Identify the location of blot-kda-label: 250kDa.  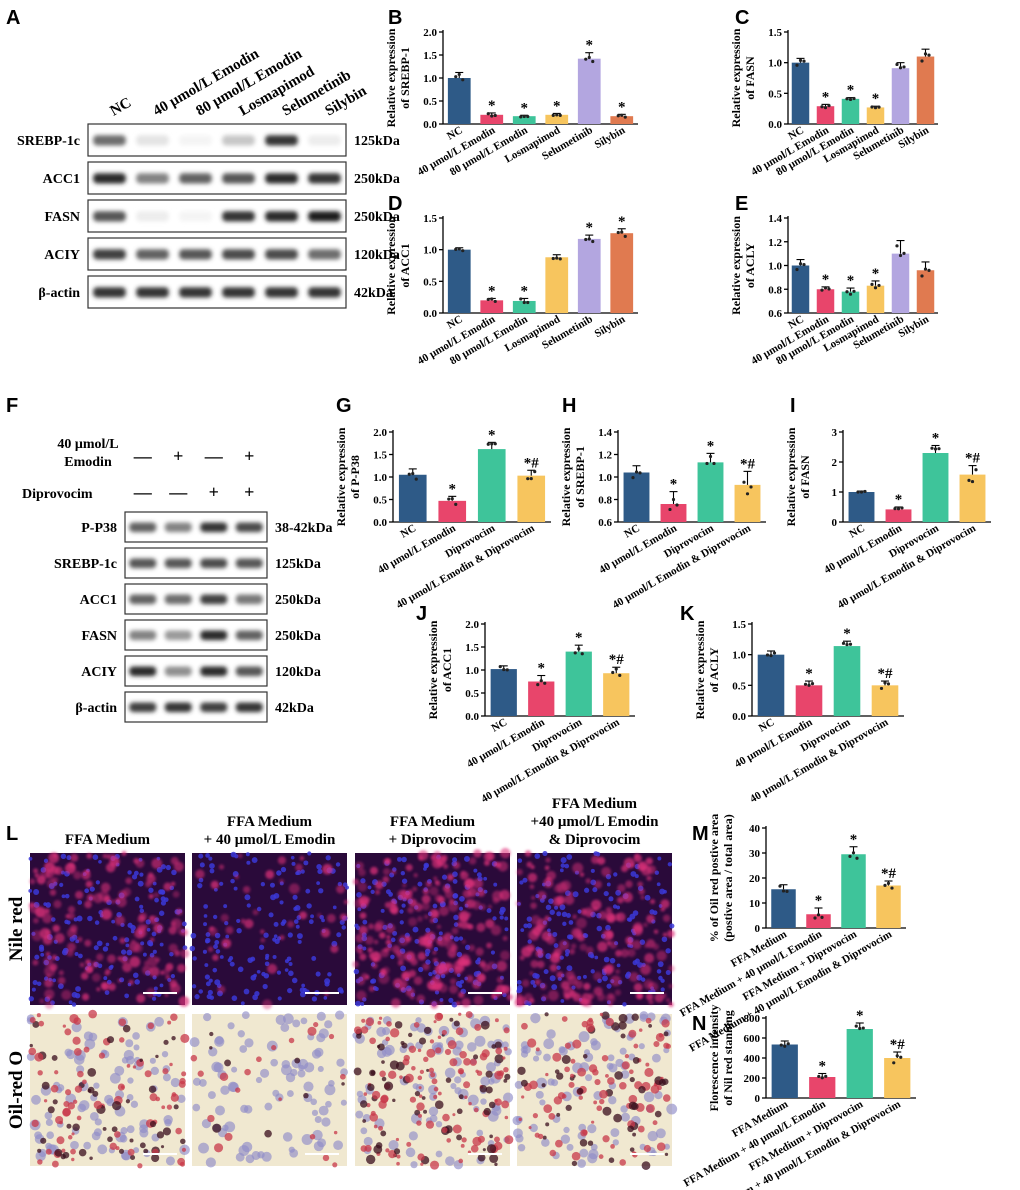
(298, 636).